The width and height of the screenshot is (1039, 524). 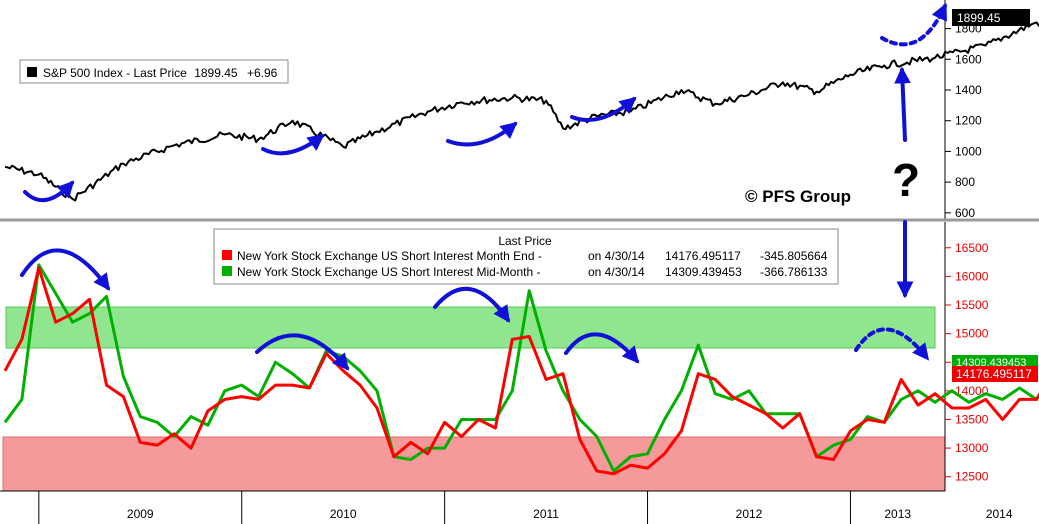 I want to click on resistance-band, so click(x=470, y=327).